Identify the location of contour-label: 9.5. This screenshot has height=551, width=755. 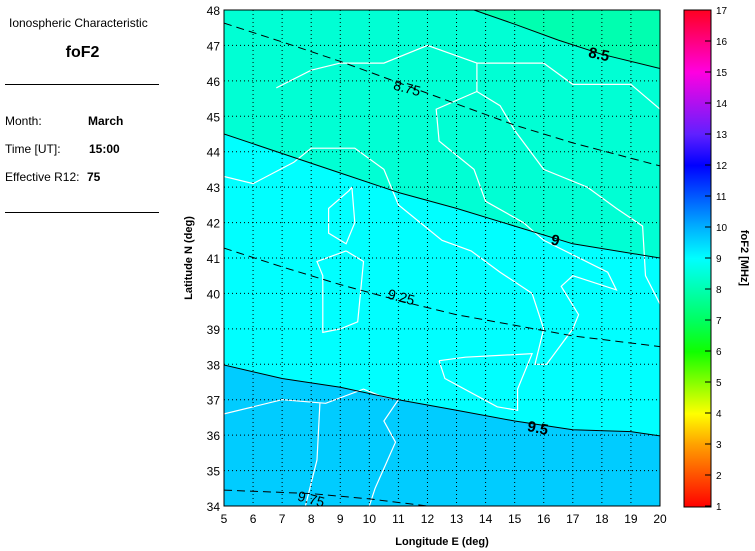
(538, 428).